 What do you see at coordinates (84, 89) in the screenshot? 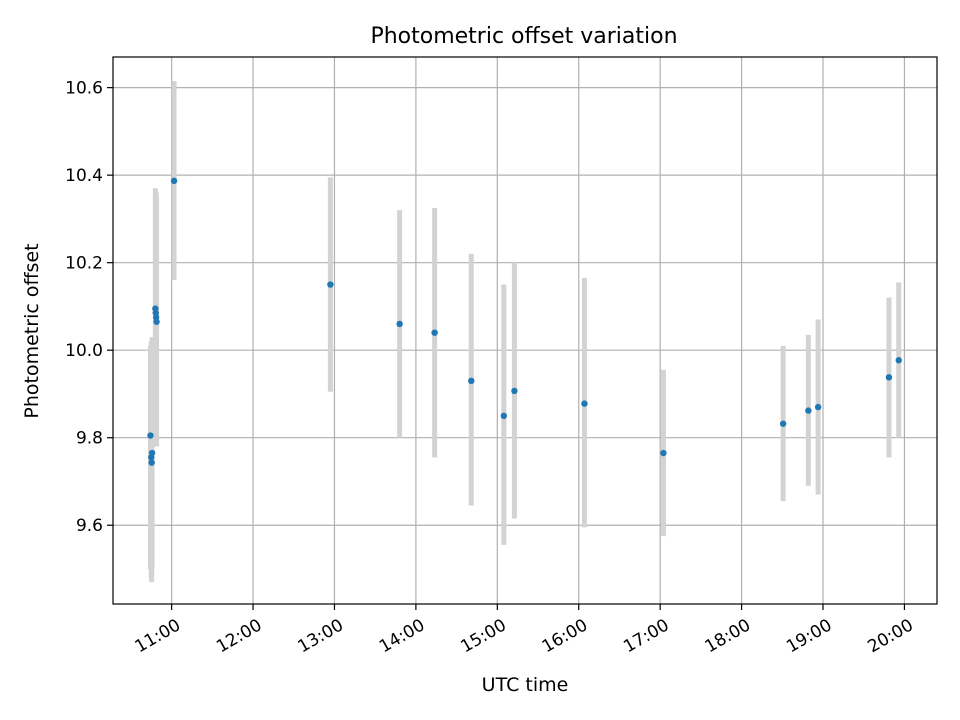
I see `y-tick-label: 10.6` at bounding box center [84, 89].